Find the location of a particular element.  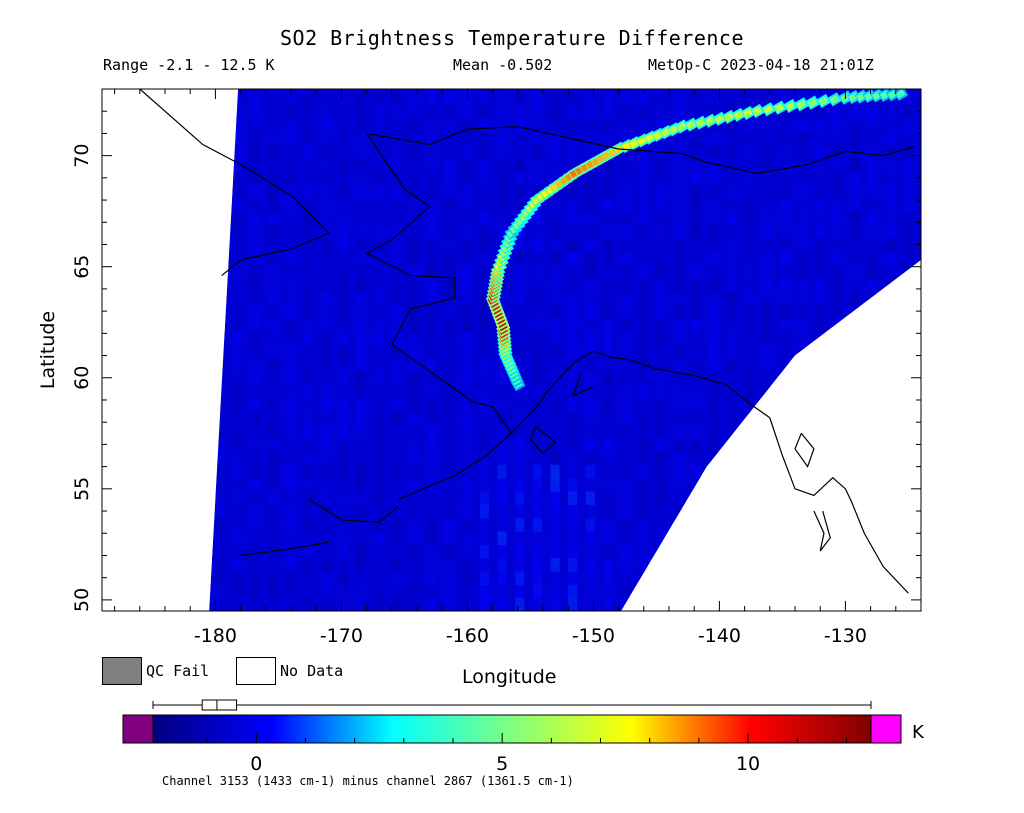

coastline-segment is located at coordinates (804, 450).